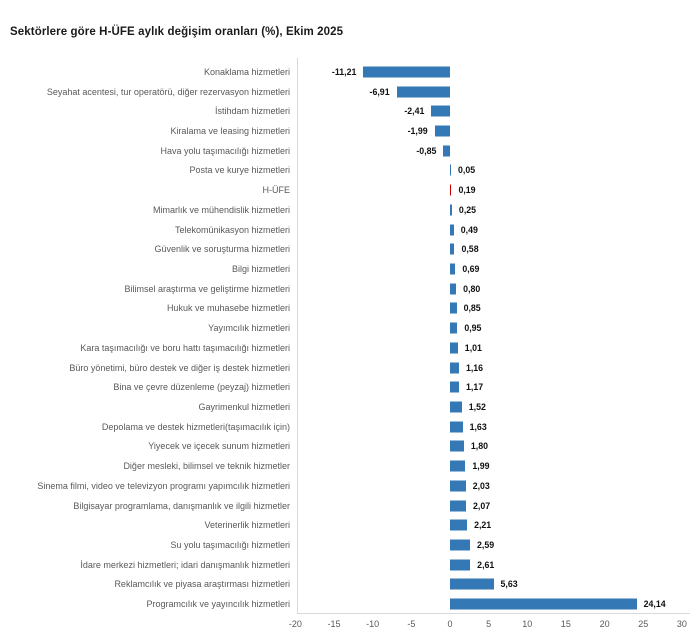 This screenshot has width=698, height=644. Describe the element at coordinates (481, 466) in the screenshot. I see `value-label: 1,99` at that location.